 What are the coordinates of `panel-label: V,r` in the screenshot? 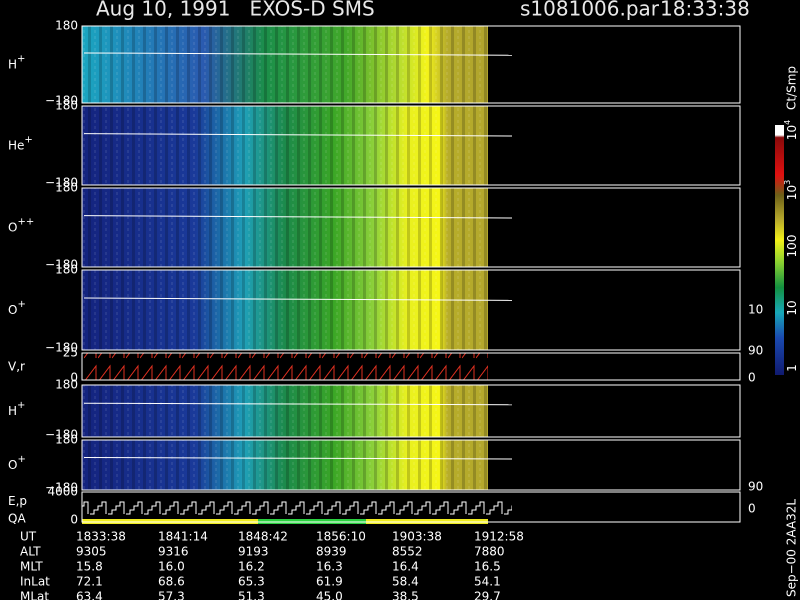 It's located at (16, 366).